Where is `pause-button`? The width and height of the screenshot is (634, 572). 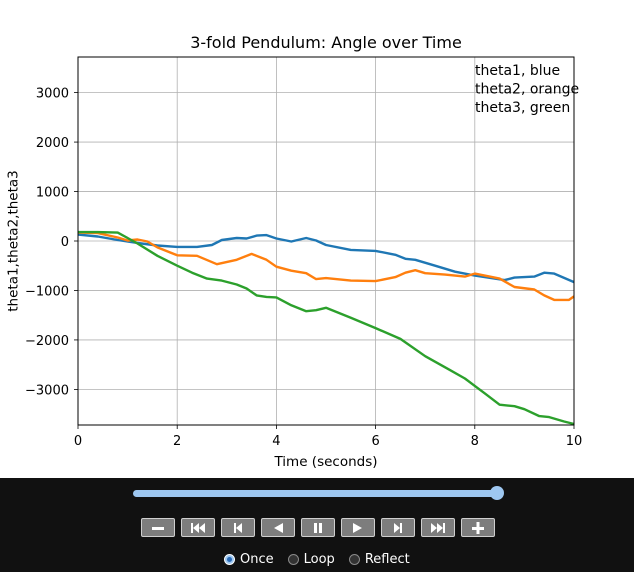 pause-button is located at coordinates (318, 527).